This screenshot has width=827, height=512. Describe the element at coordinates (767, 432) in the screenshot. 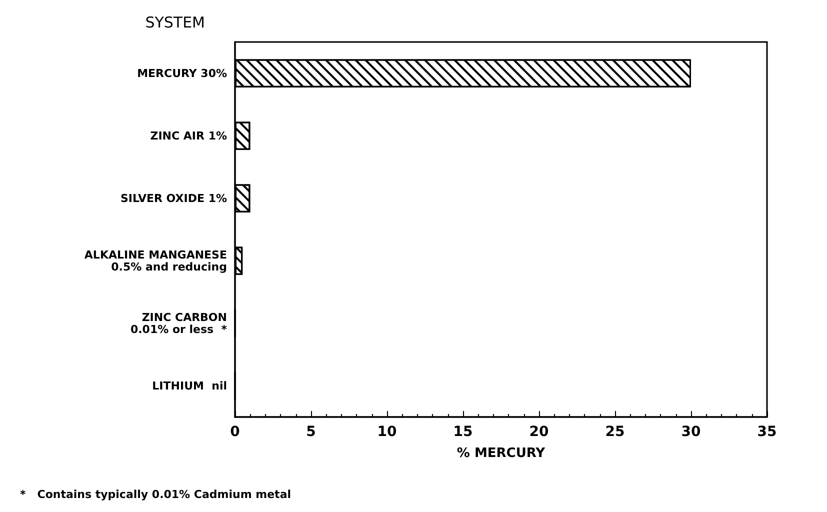

I see `x-tick-label: 35` at that location.